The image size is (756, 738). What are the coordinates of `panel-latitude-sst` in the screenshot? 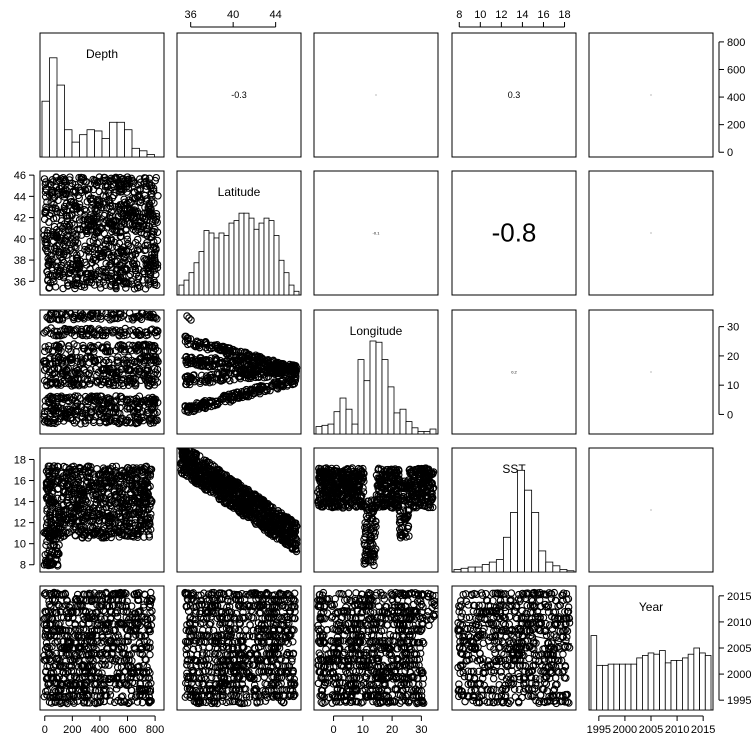 It's located at (514, 233).